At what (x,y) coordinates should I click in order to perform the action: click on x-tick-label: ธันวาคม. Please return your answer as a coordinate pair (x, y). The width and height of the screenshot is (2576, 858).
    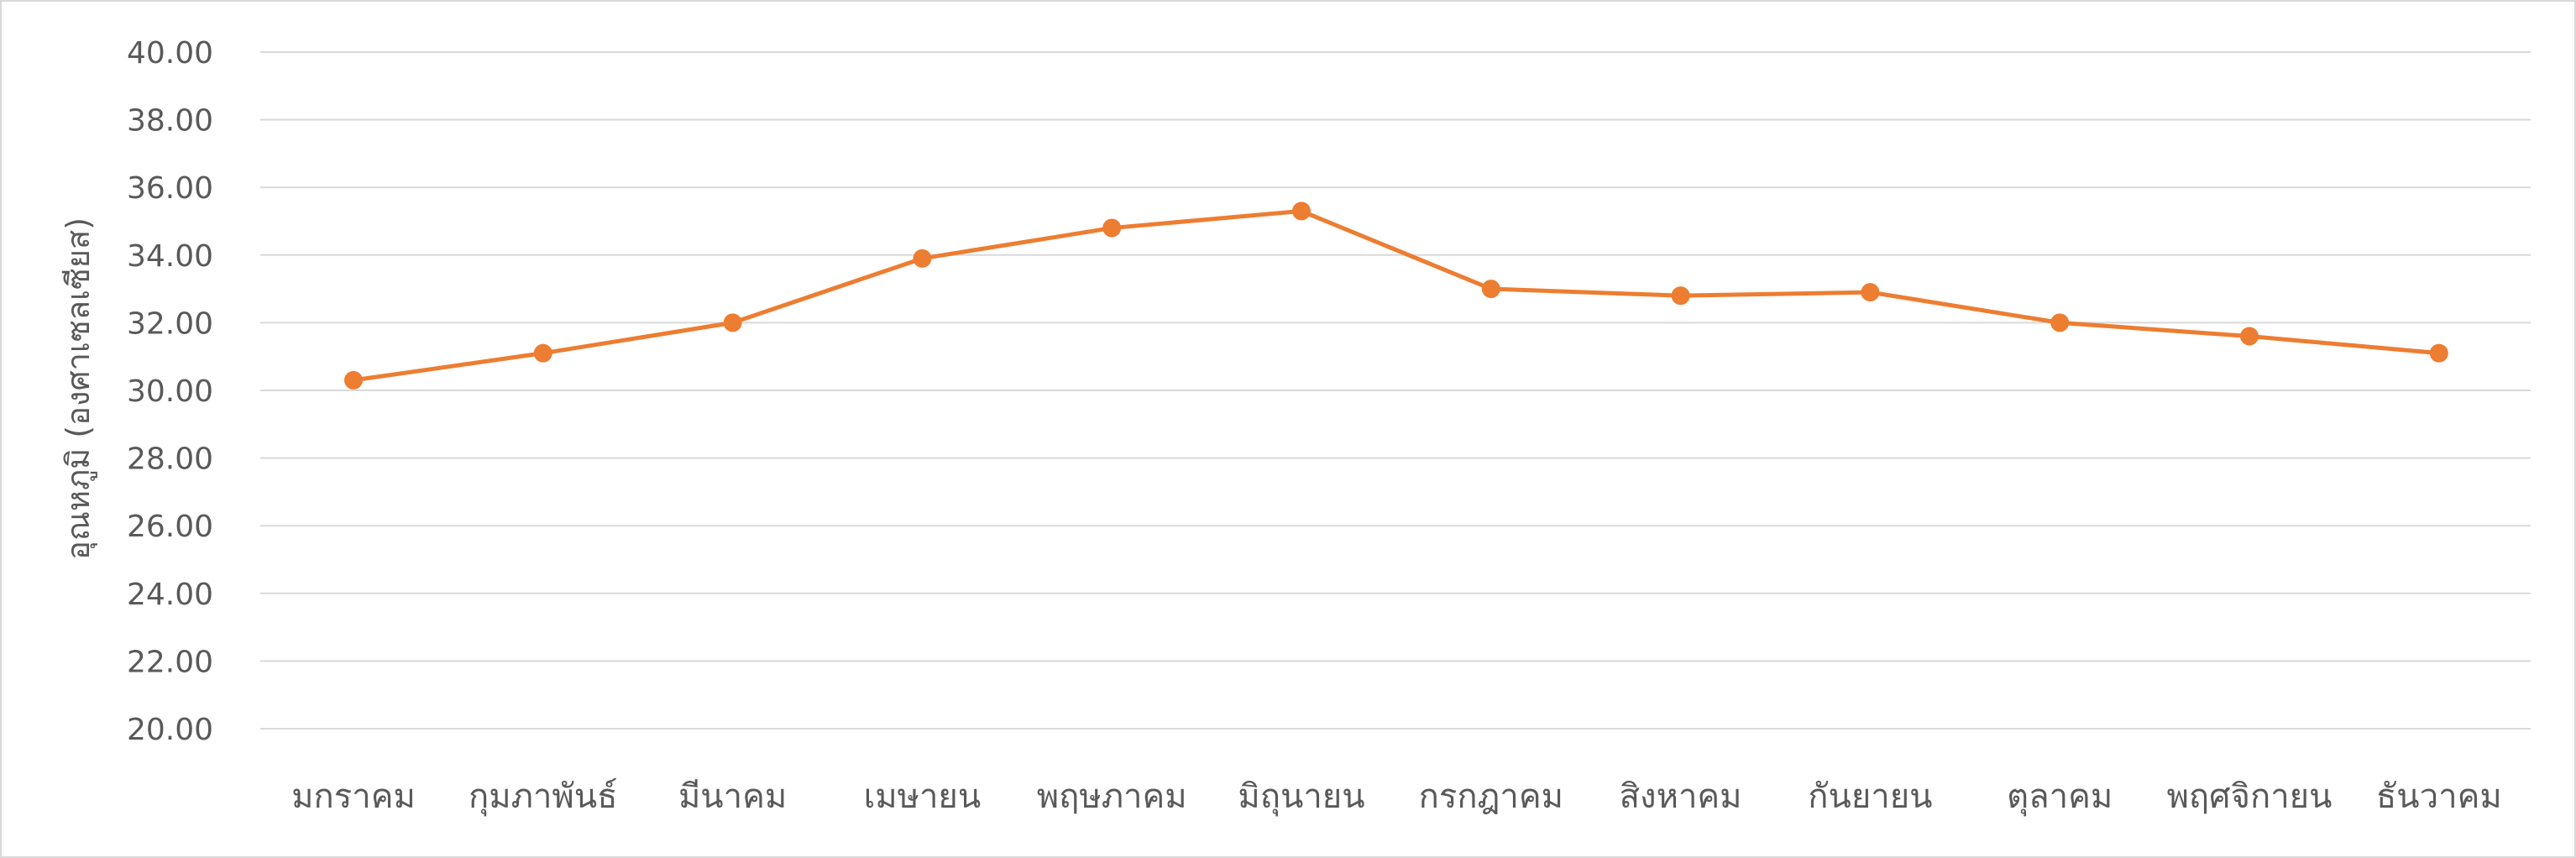
    Looking at the image, I should click on (2439, 796).